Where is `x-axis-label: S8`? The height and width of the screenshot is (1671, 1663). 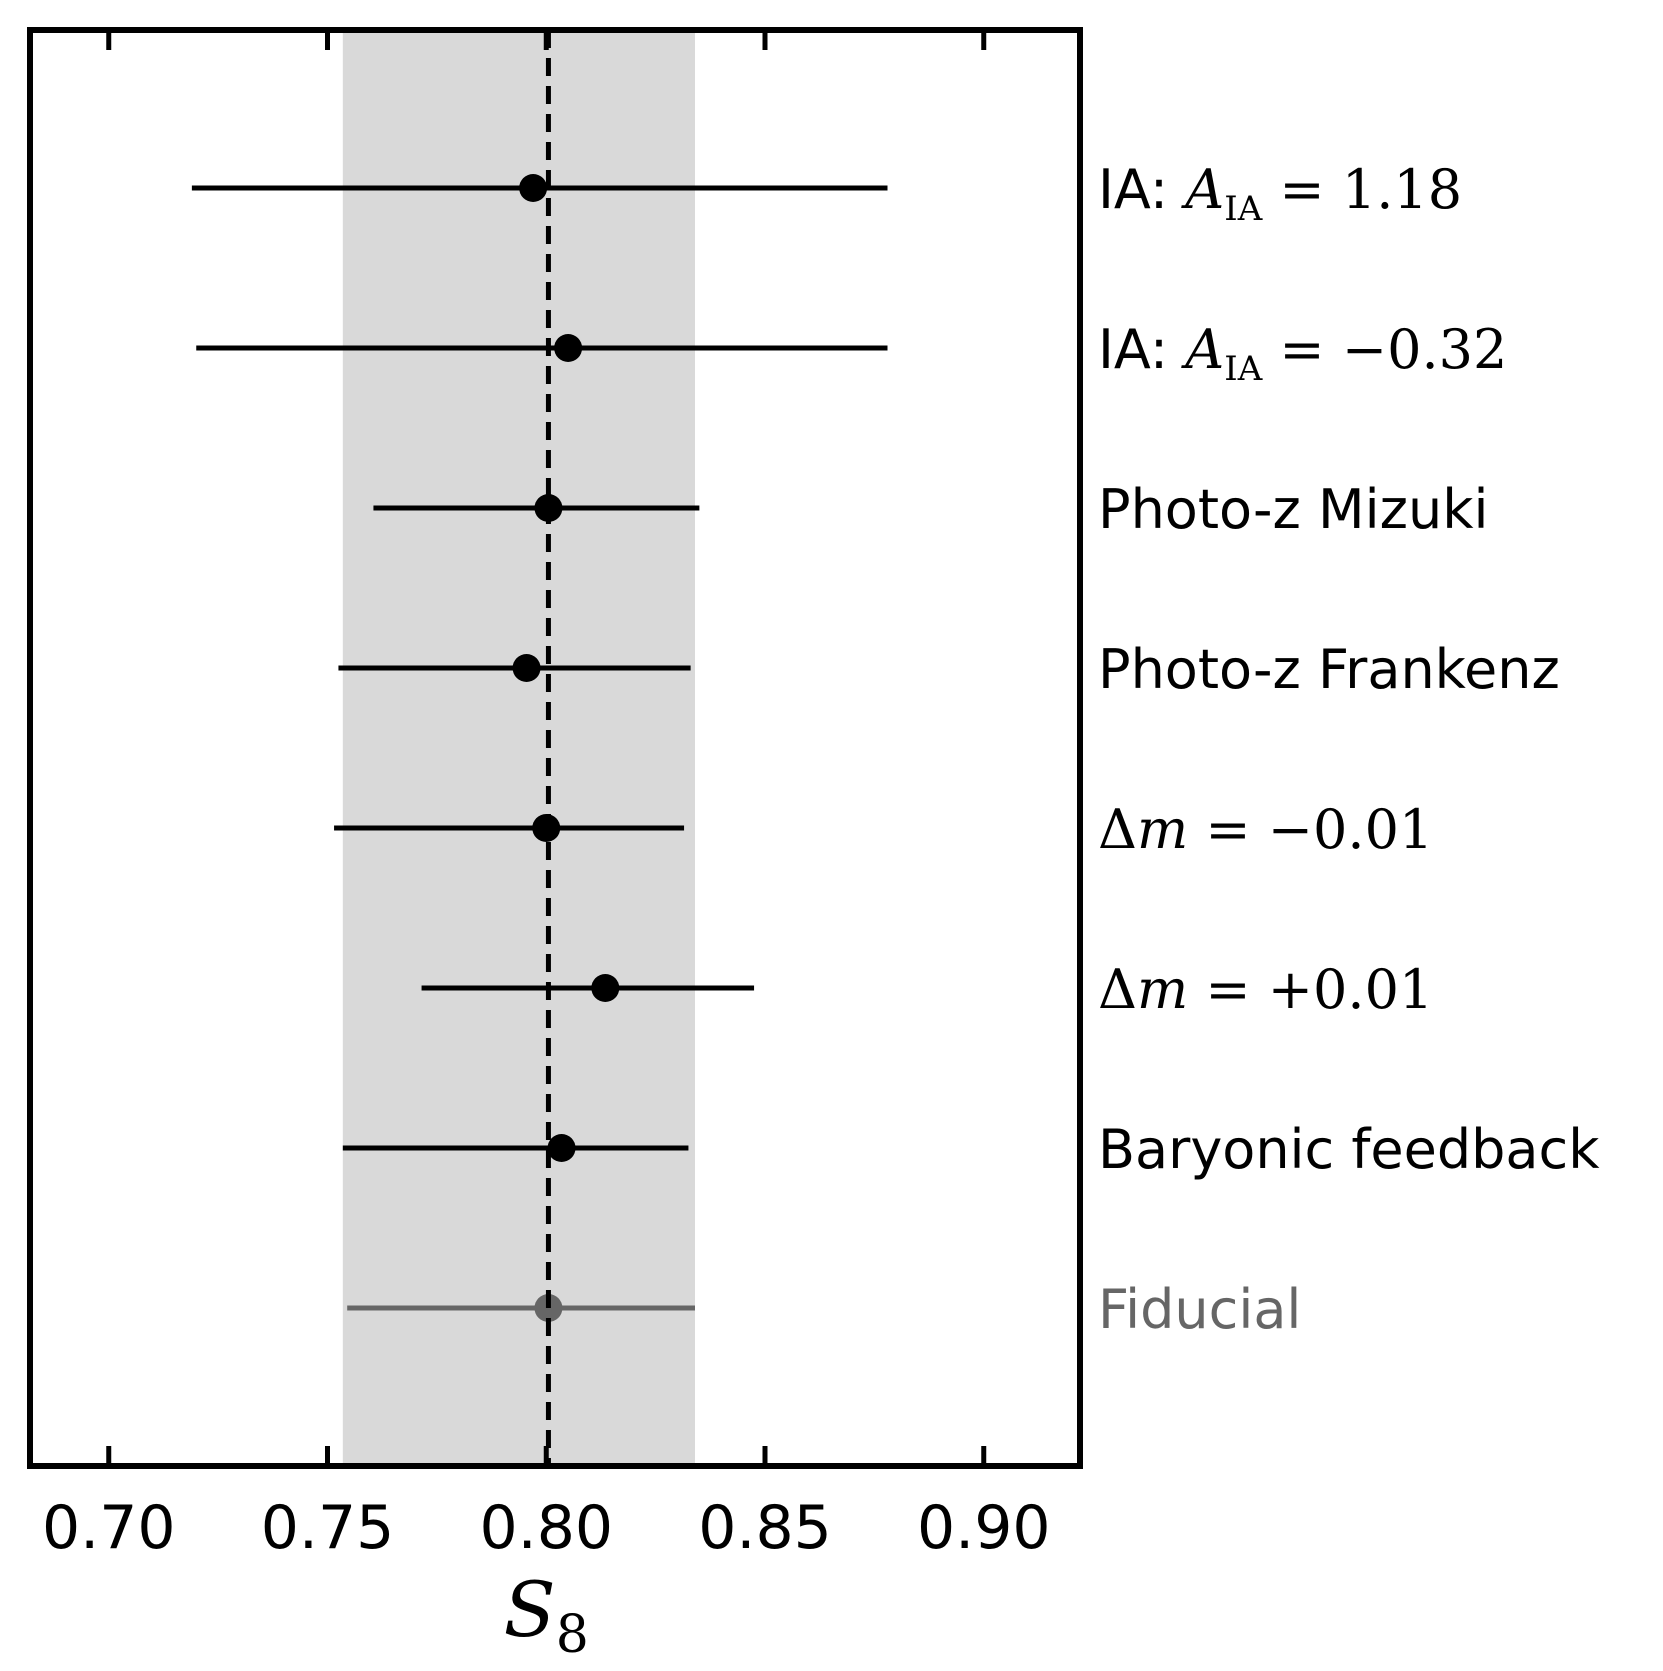 x-axis-label: S8 is located at coordinates (546, 1615).